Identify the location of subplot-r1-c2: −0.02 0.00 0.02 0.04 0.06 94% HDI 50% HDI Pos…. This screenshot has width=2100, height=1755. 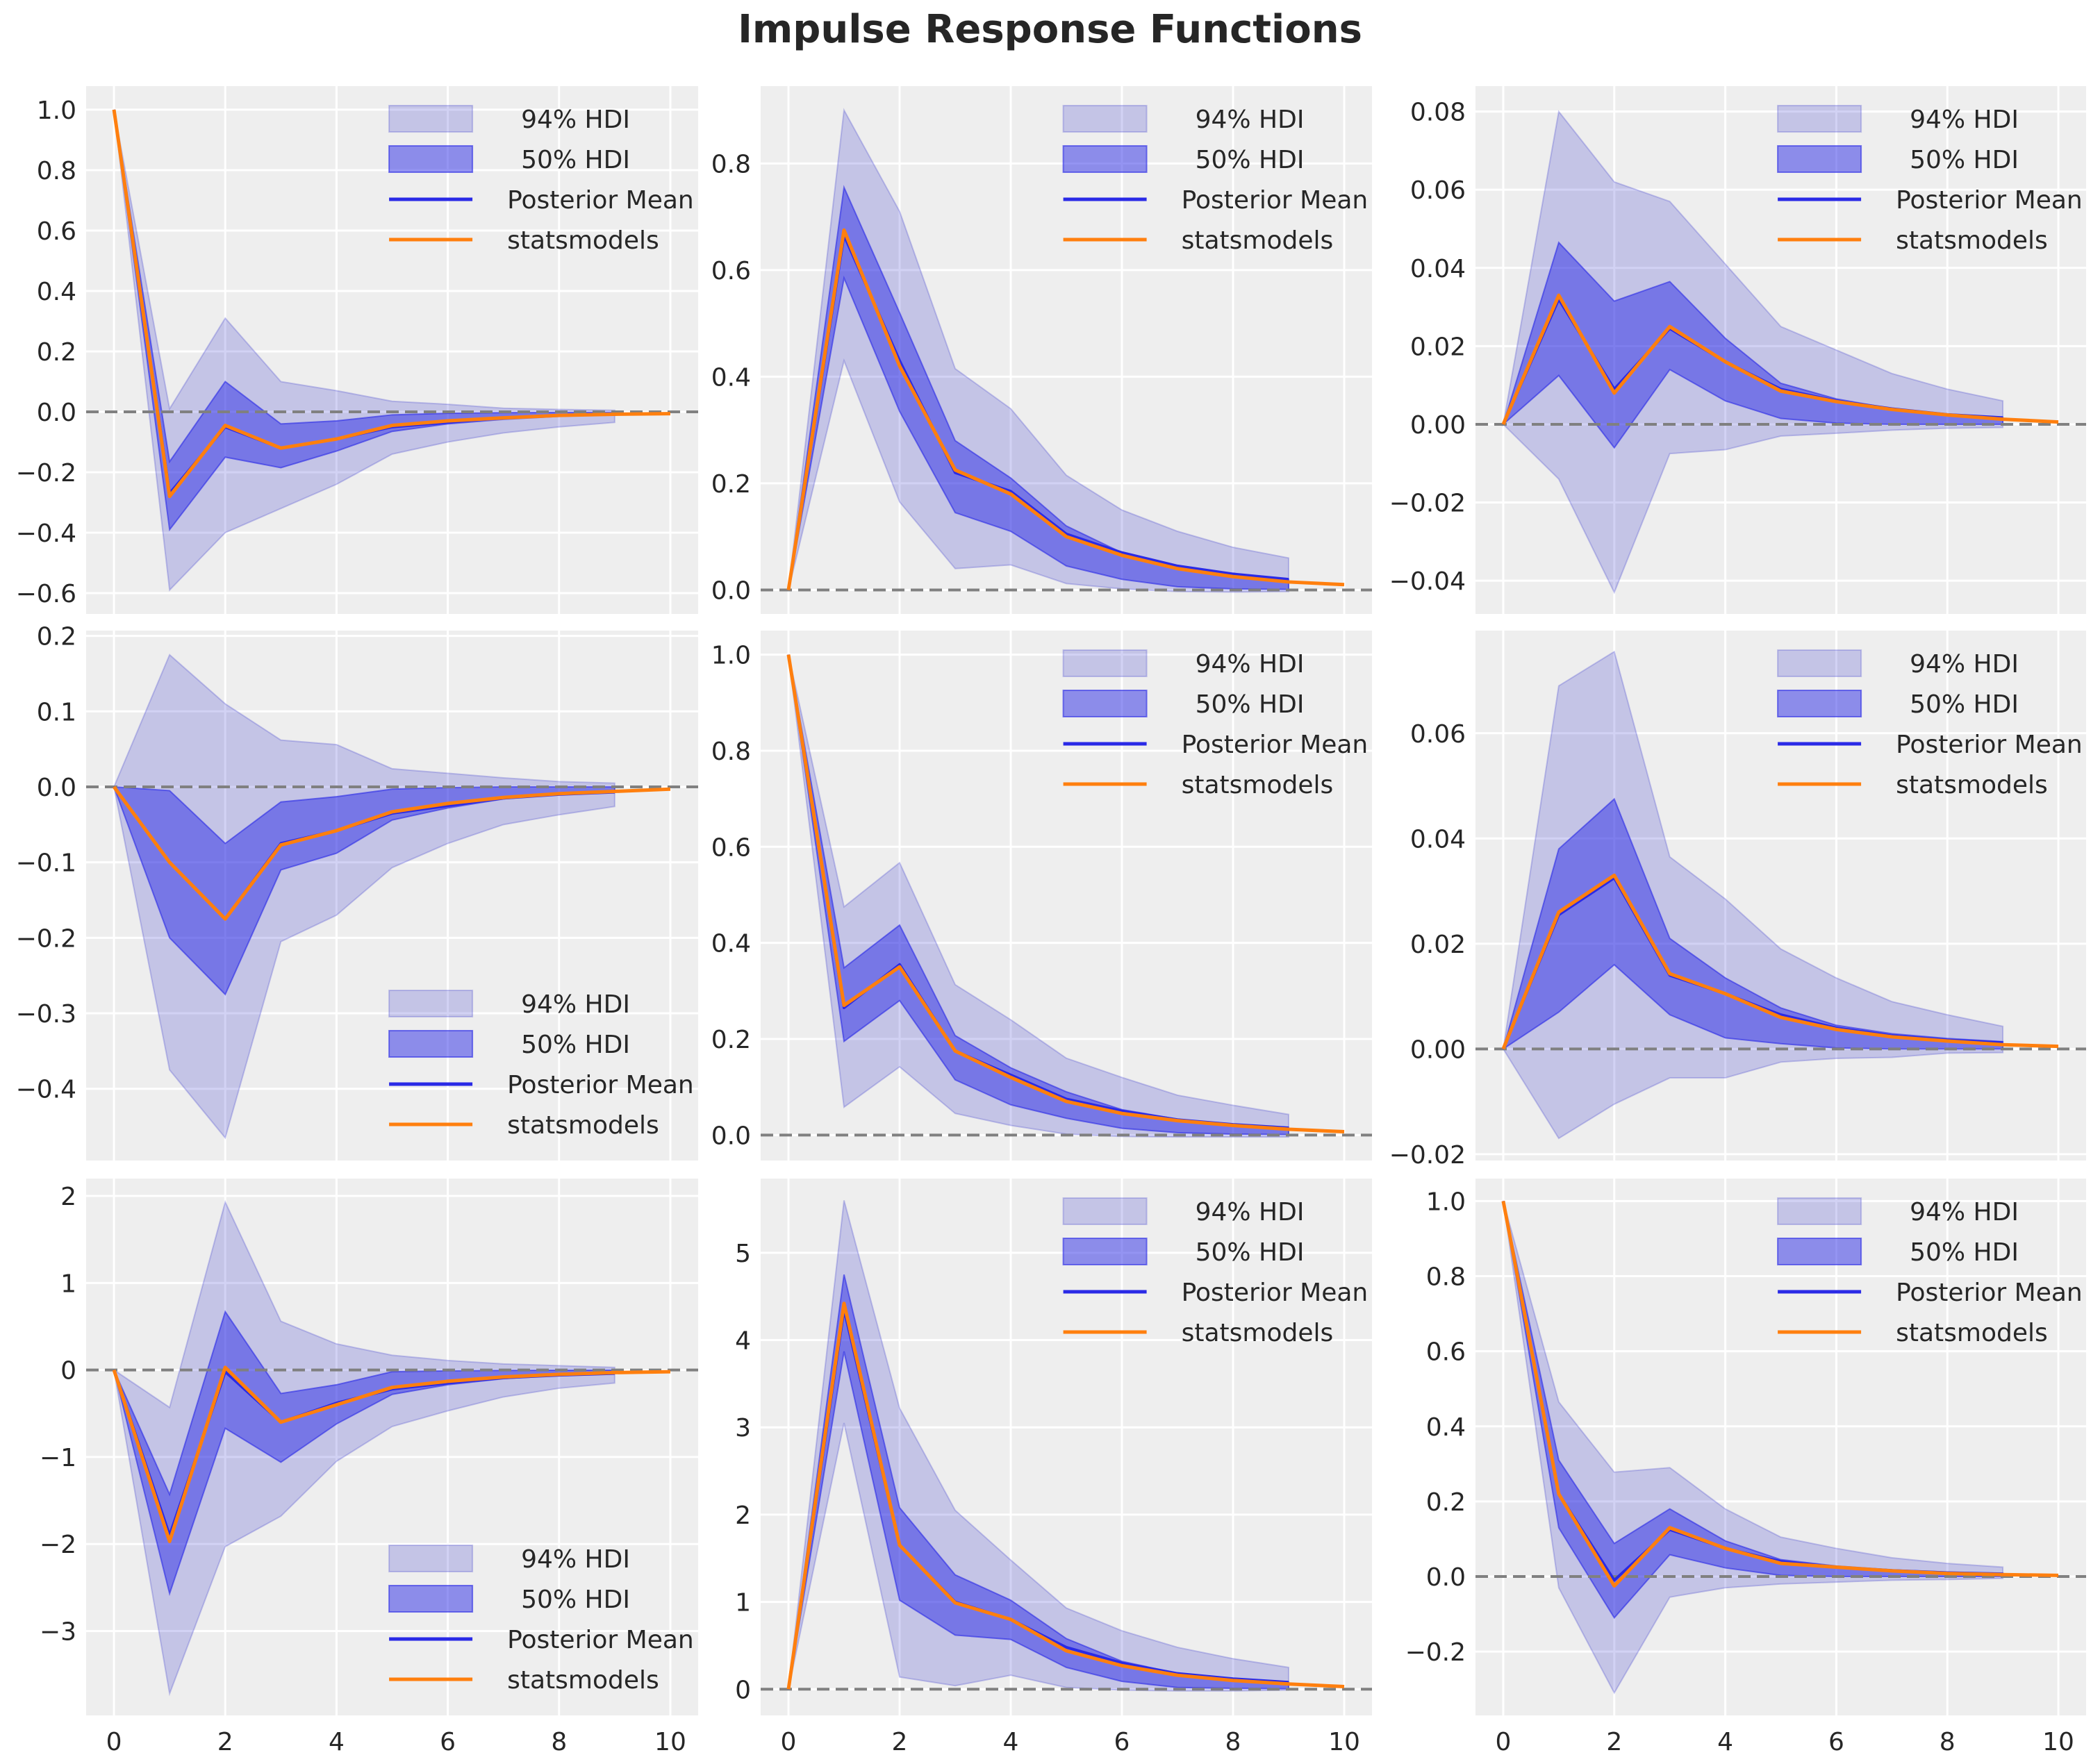
(1737, 900).